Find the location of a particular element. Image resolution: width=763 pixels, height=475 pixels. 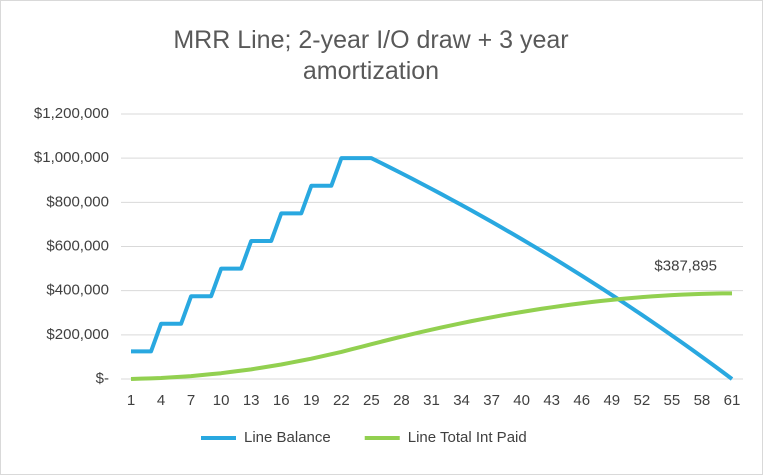

x-tick-label: 31 is located at coordinates (431, 400).